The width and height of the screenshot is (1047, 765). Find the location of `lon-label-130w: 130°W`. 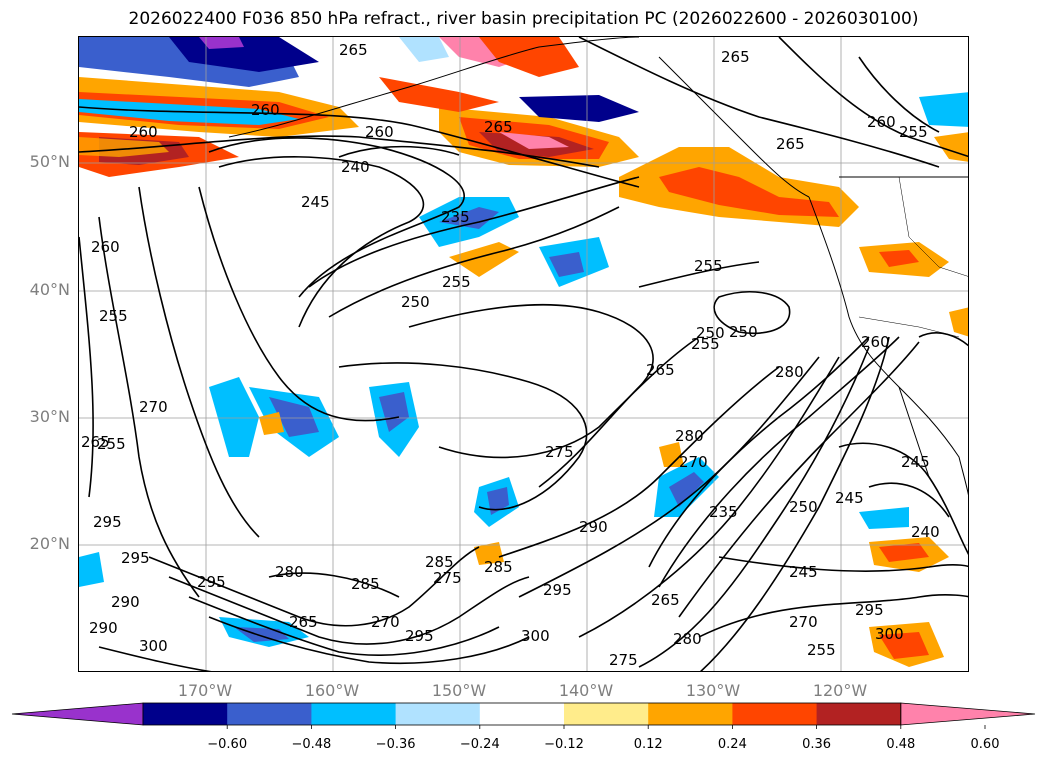

lon-label-130w: 130°W is located at coordinates (713, 690).